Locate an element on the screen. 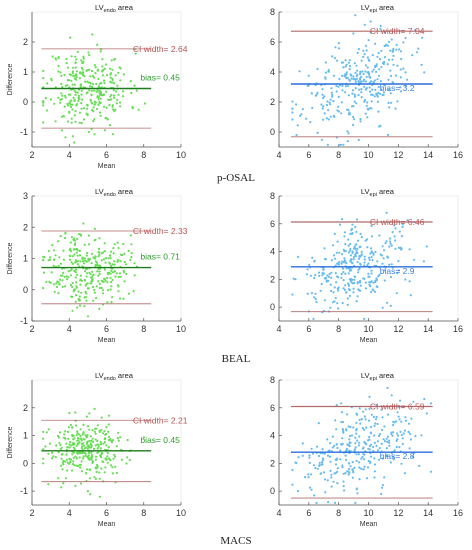  x-tick-label: 2 is located at coordinates (31, 329).